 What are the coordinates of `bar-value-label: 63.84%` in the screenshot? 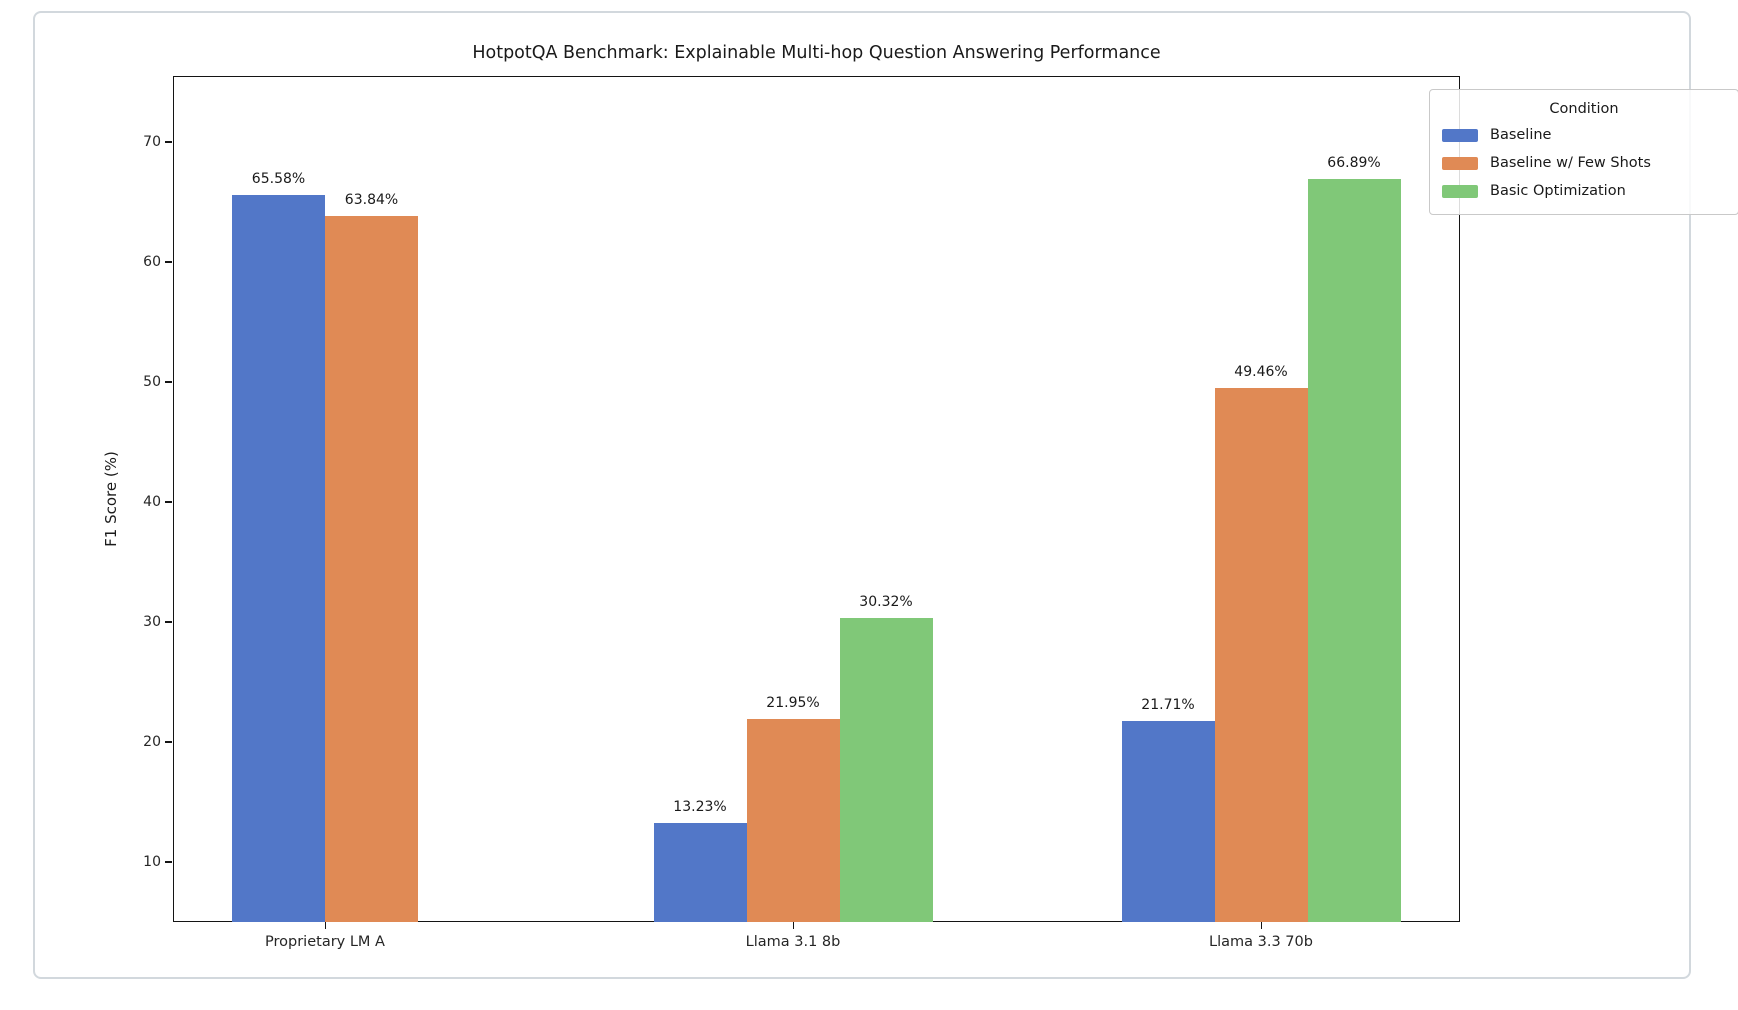 It's located at (371, 199).